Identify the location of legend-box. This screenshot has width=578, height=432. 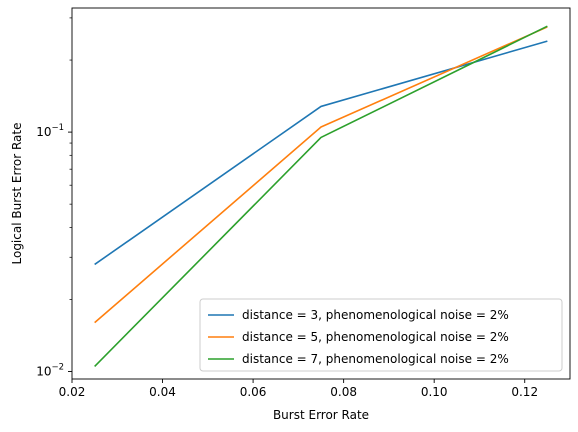
(381, 335).